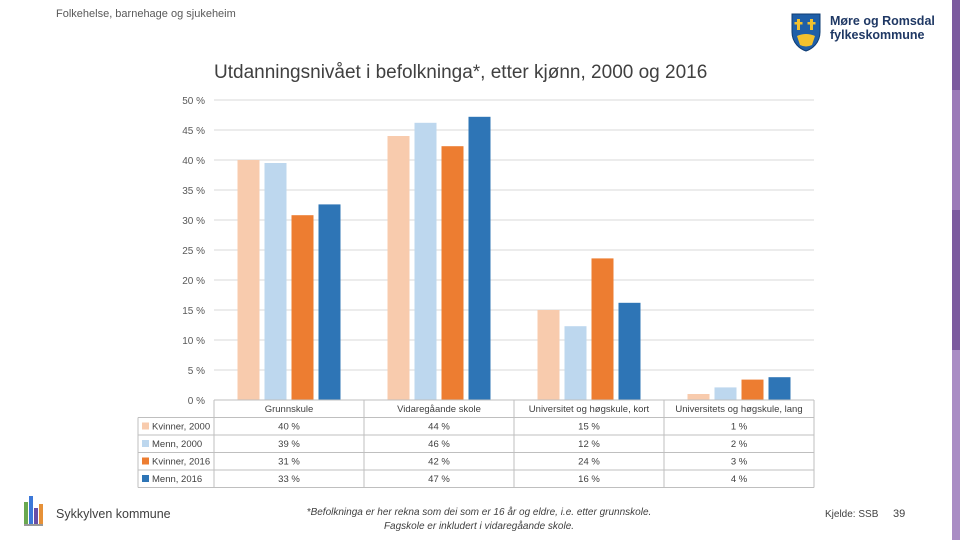  I want to click on page-number: 39, so click(899, 514).